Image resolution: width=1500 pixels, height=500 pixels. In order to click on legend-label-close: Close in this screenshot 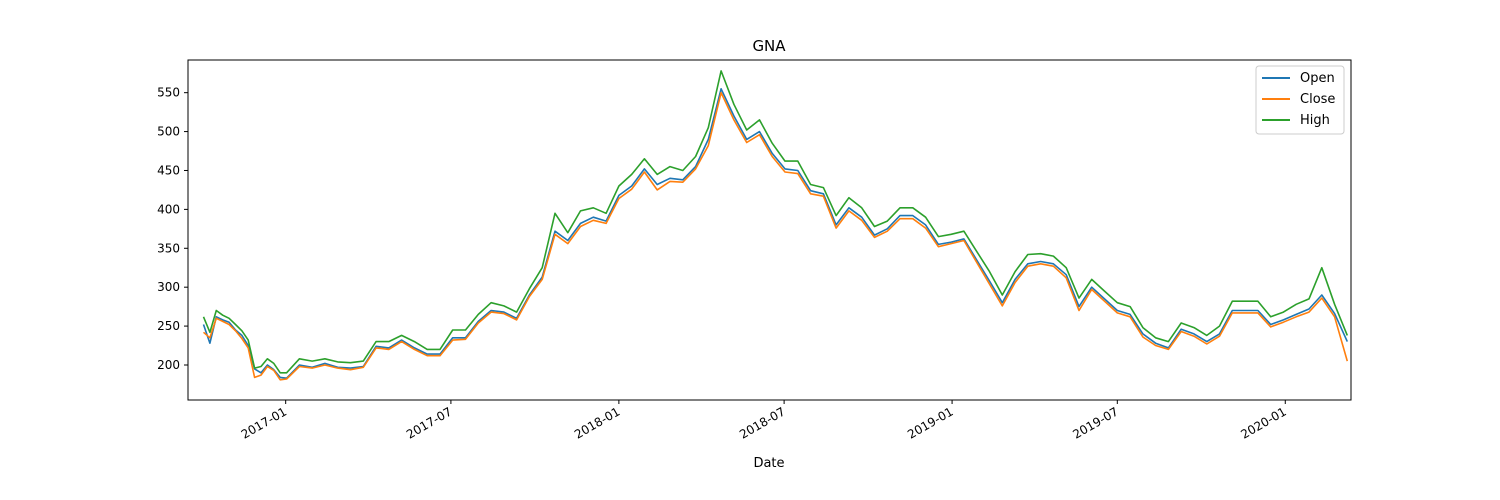, I will do `click(1317, 99)`.